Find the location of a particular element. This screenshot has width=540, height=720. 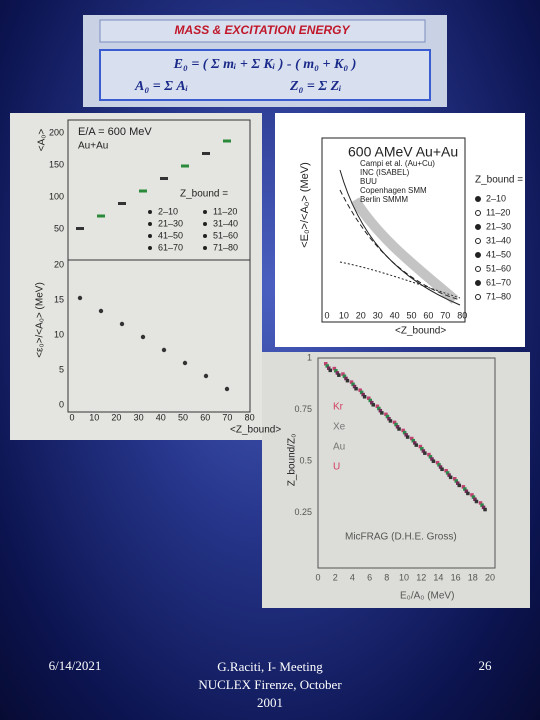

footer-page: 26 is located at coordinates (485, 665).